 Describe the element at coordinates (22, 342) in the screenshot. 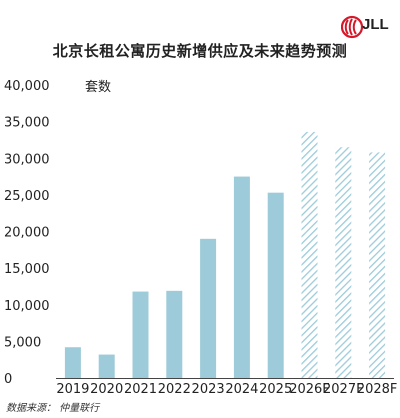

I see `y-tick-label: 5,000` at that location.